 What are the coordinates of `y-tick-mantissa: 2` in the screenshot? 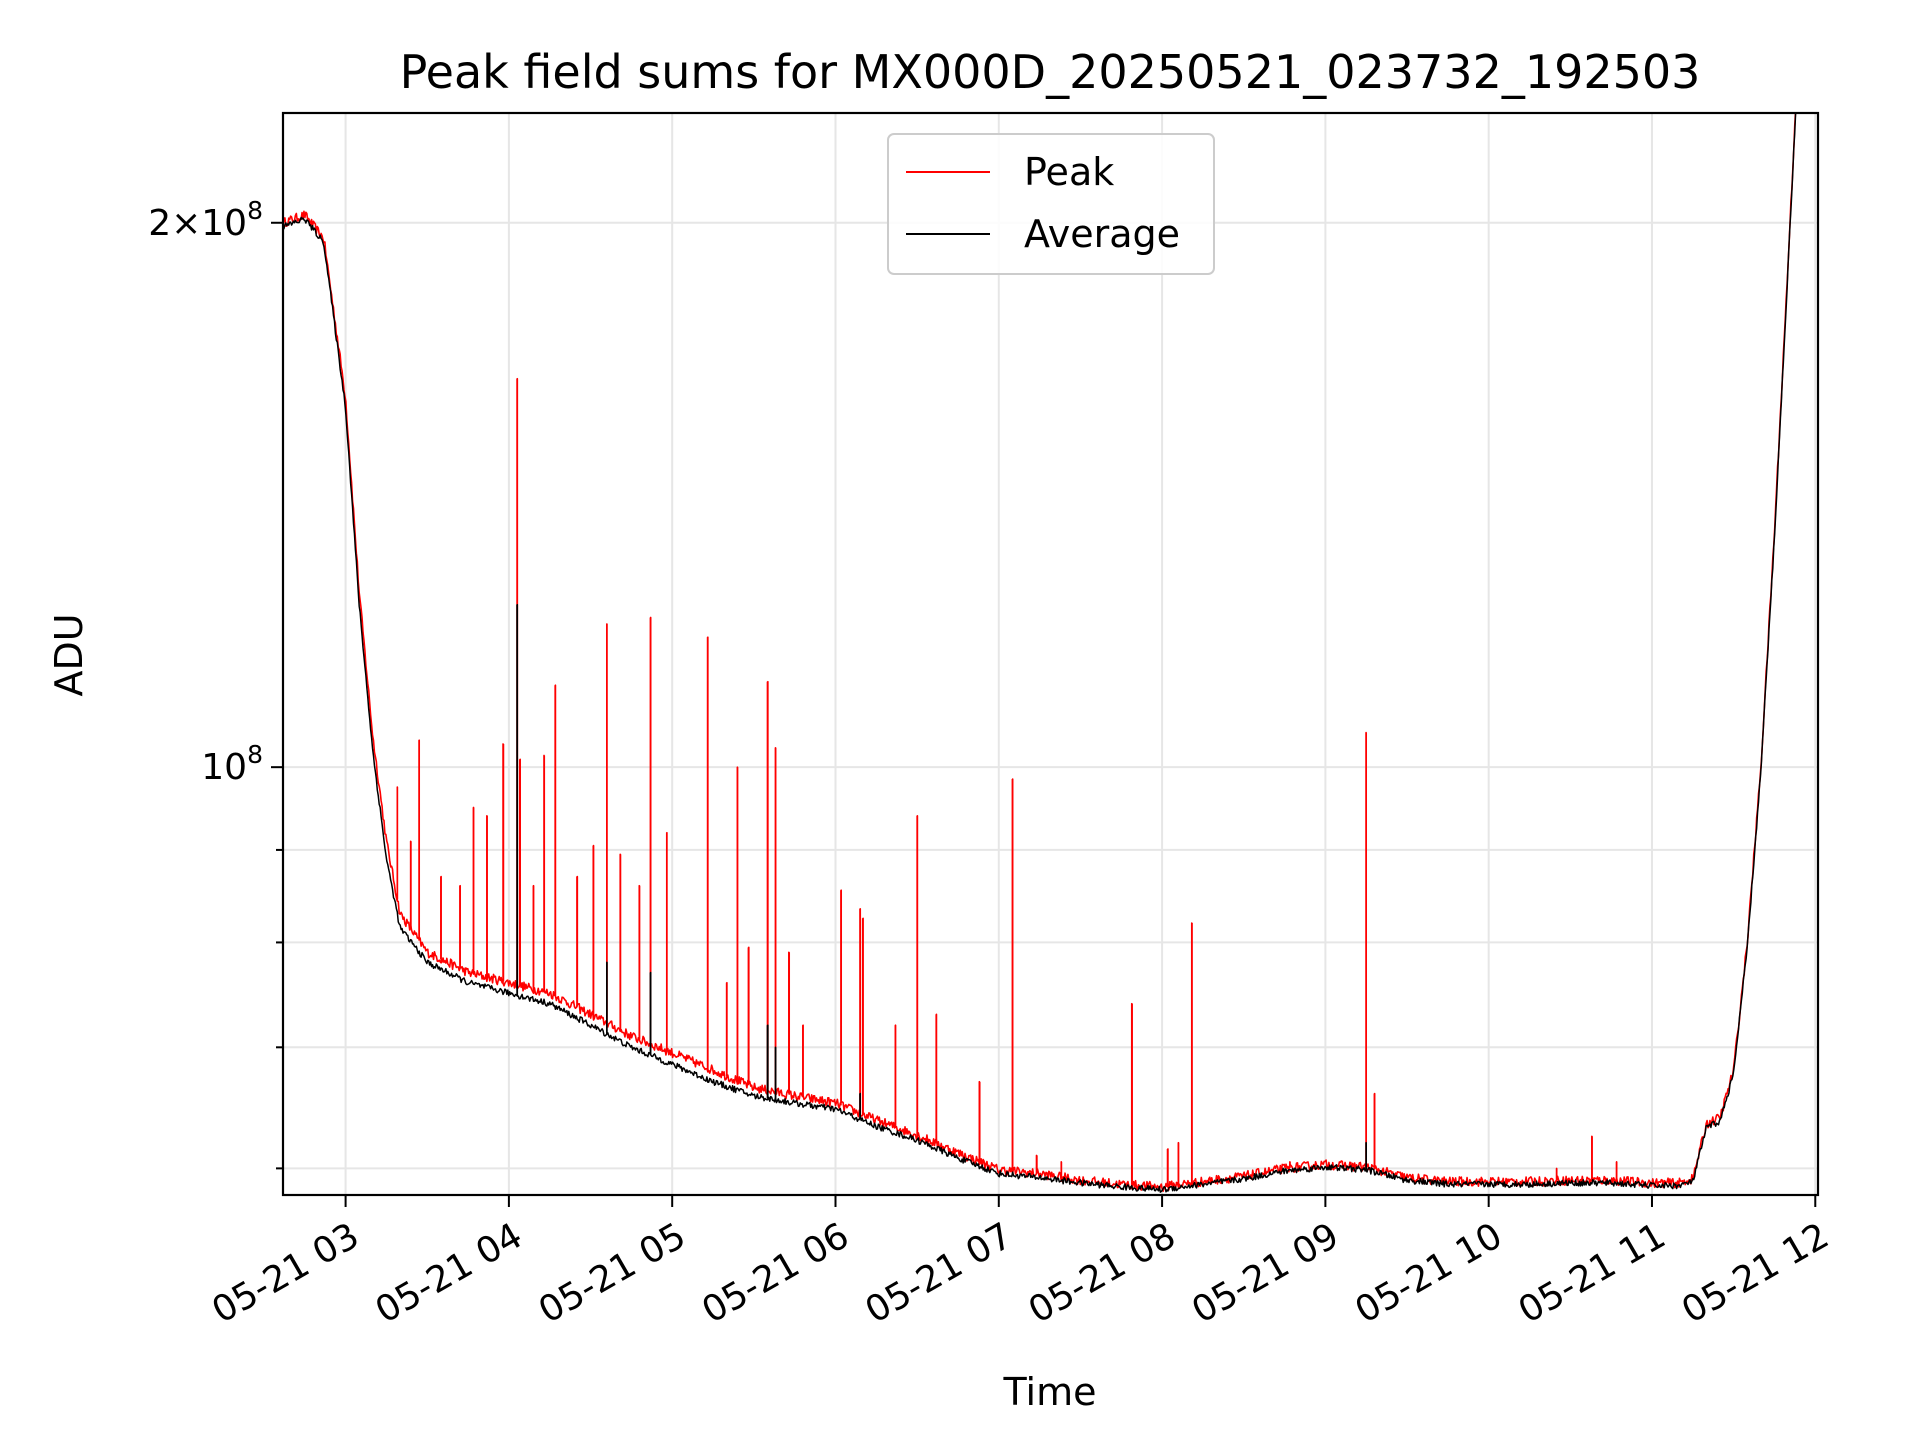 It's located at (159, 223).